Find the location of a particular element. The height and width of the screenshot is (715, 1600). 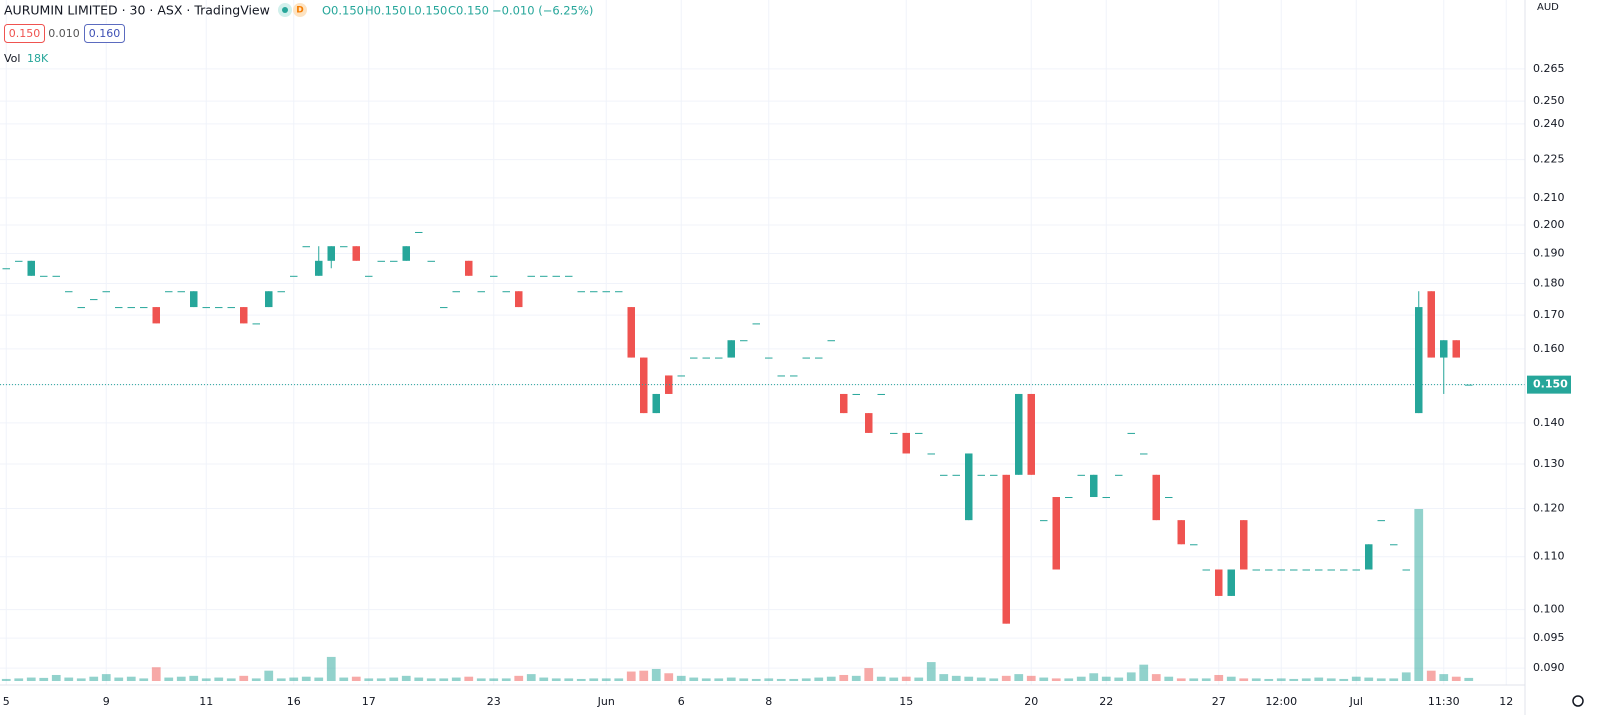

x-tick-label: 27 is located at coordinates (1219, 701).